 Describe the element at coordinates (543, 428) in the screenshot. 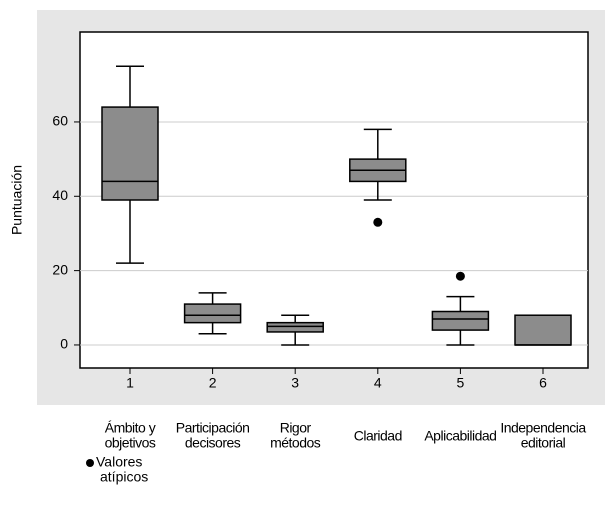

I see `category-description: Independencia` at that location.